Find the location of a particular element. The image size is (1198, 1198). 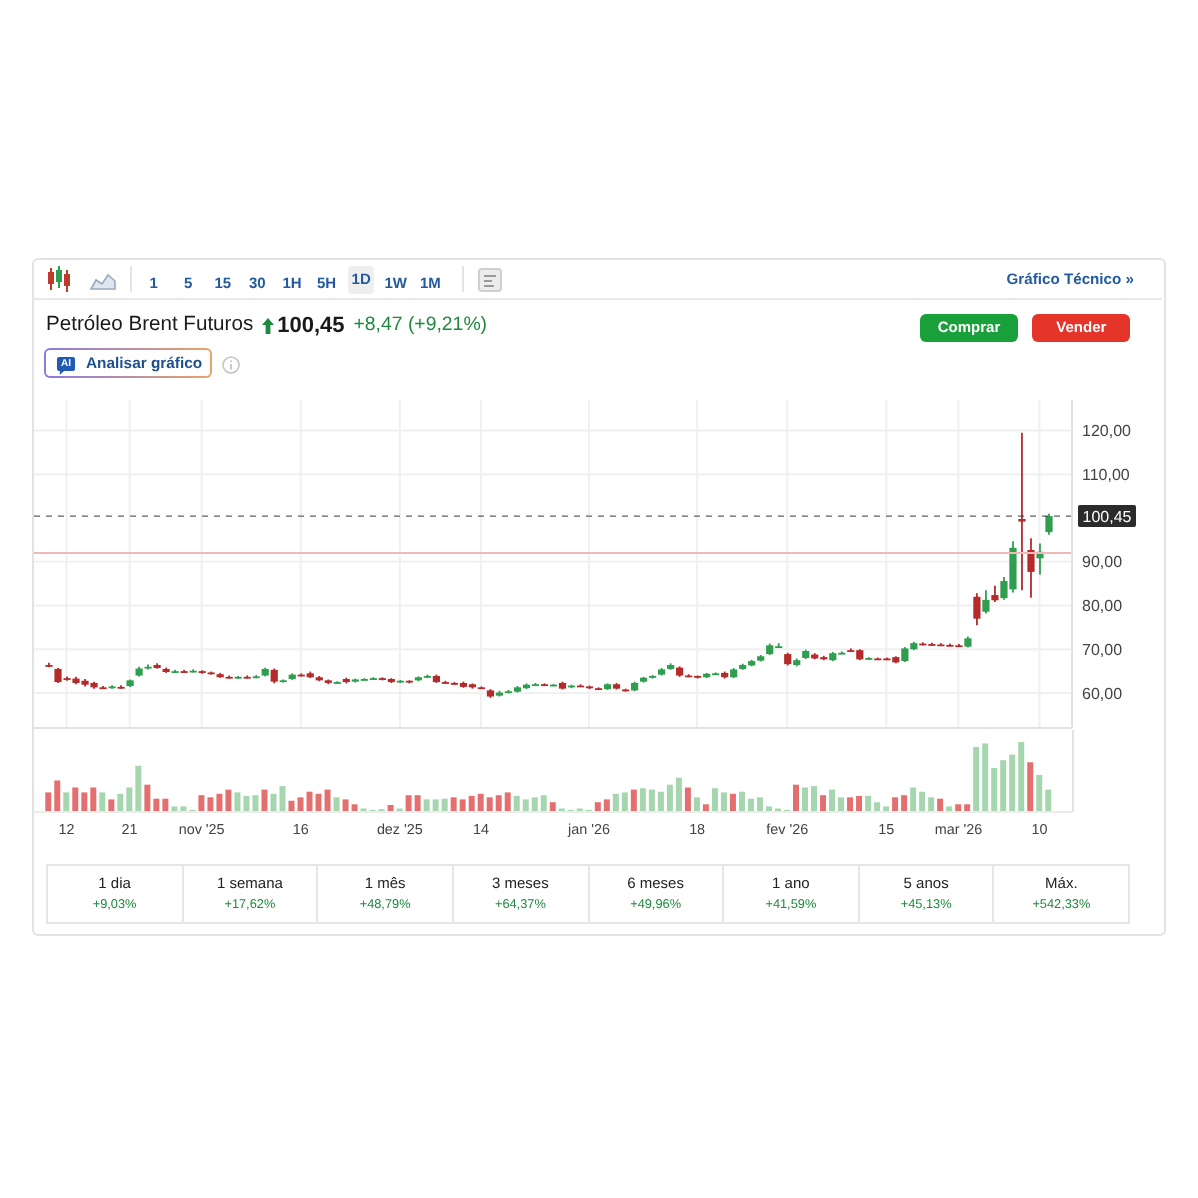

y-tick-label: 120,00 is located at coordinates (1107, 431).